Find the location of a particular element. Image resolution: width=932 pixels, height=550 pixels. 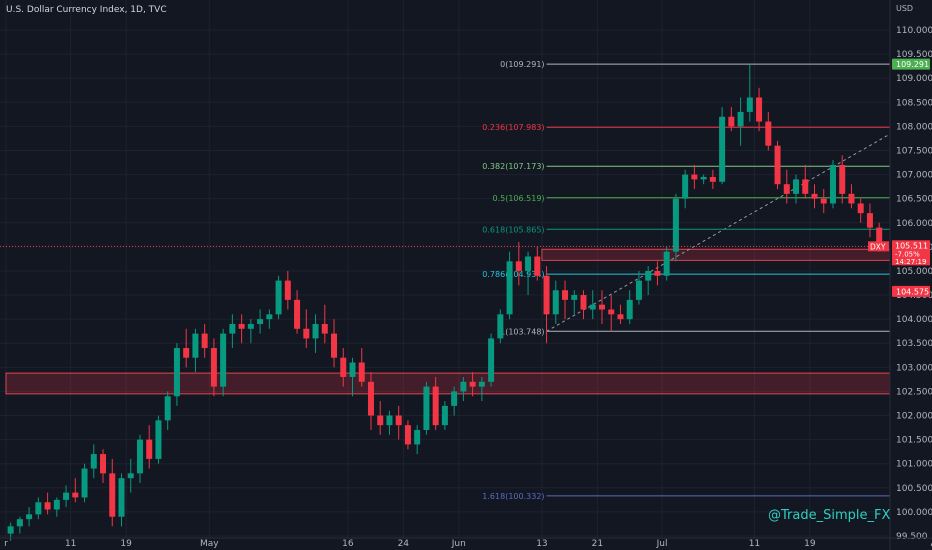

price-tick-label: 104.000 is located at coordinates (914, 320).